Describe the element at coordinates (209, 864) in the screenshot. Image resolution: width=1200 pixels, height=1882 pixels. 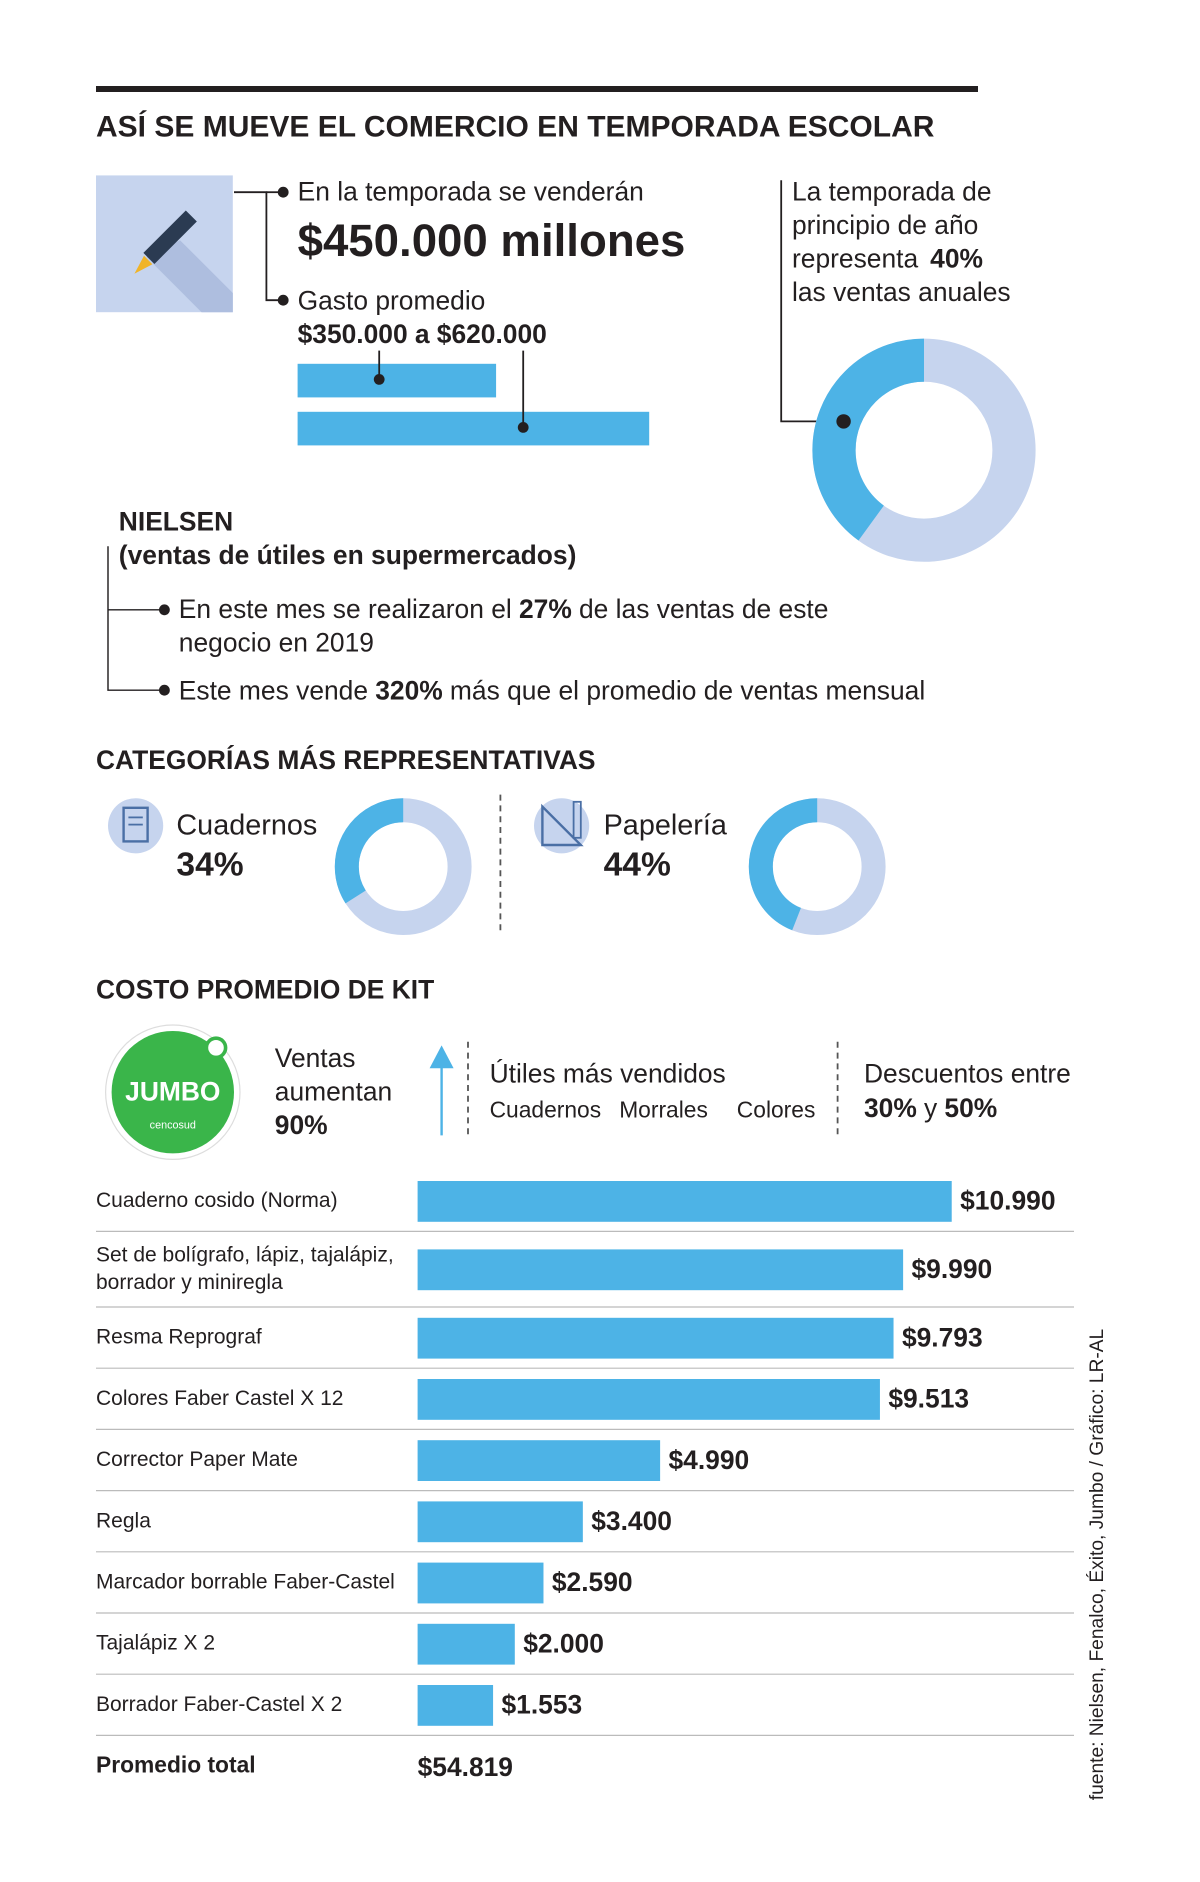
I see `value-label: 34%` at that location.